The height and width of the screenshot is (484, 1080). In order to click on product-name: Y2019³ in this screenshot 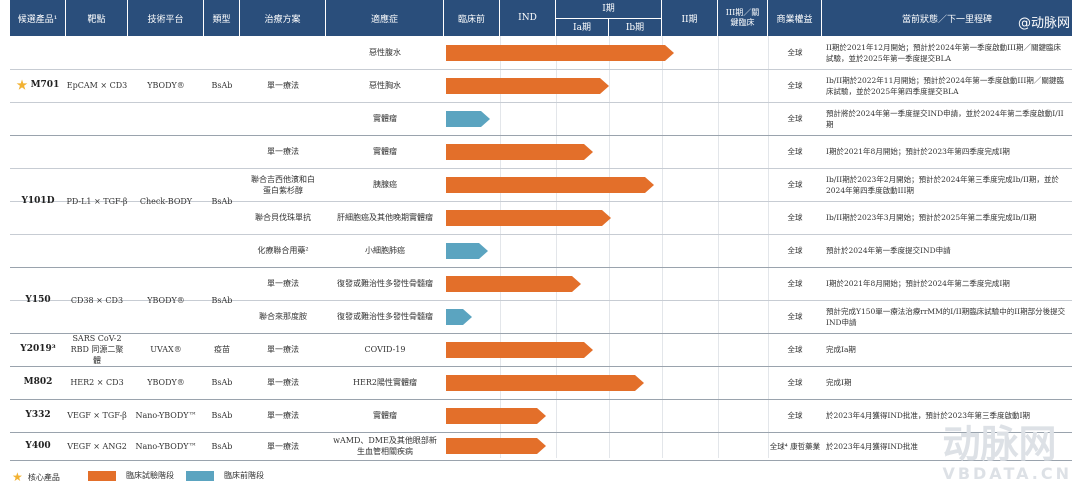, I will do `click(38, 349)`.